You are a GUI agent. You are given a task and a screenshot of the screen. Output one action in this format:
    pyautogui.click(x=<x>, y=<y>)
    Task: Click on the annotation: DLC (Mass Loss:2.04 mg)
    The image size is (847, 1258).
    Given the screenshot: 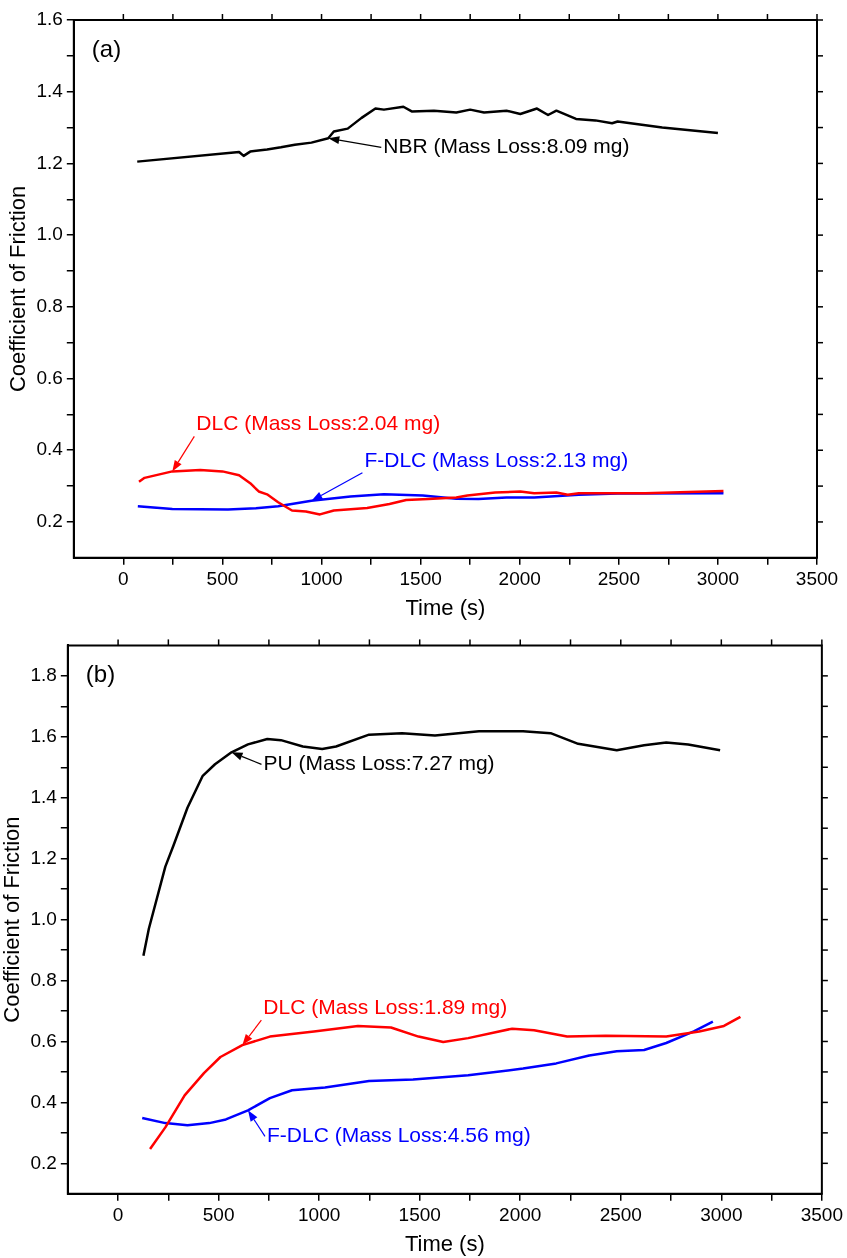 What is the action you would take?
    pyautogui.click(x=318, y=423)
    